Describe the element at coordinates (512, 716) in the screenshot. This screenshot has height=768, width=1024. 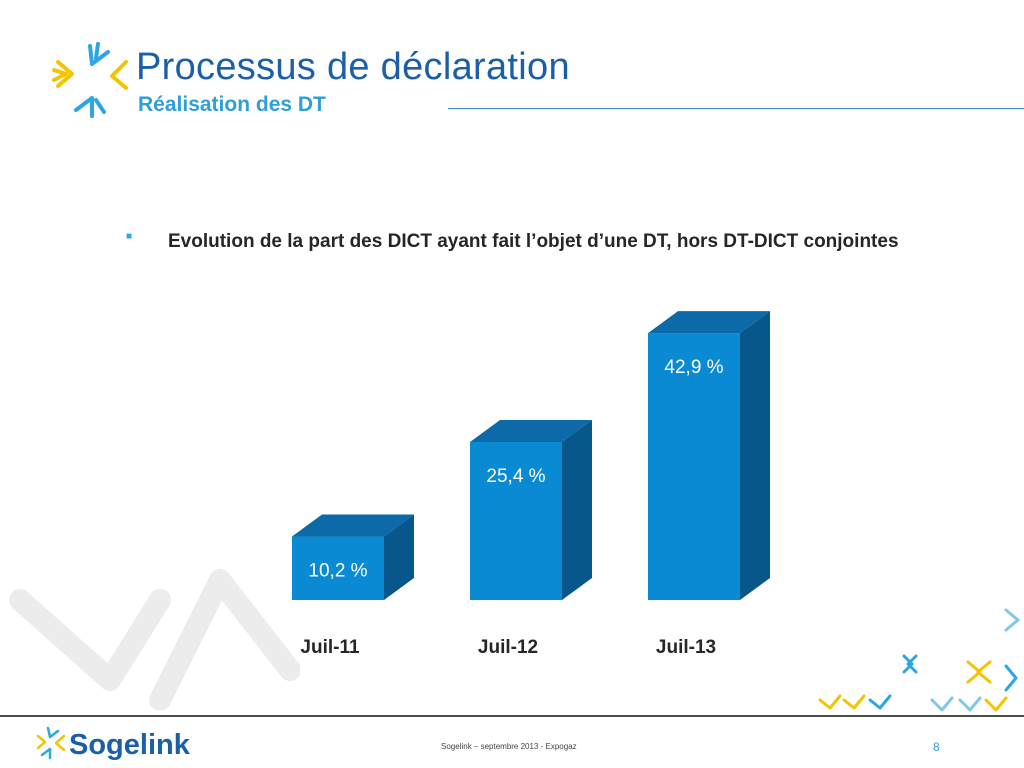
I see `footer-divider` at that location.